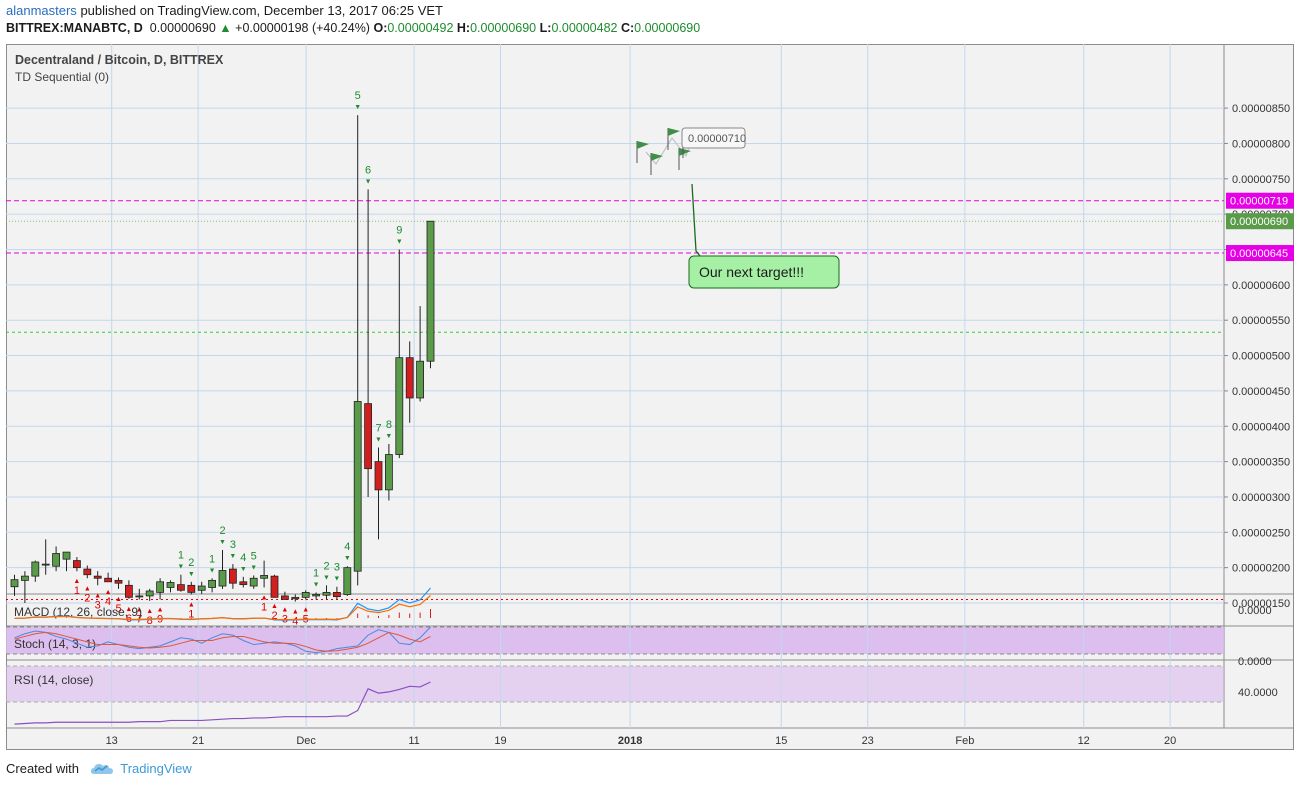 The image size is (1300, 786). Describe the element at coordinates (1261, 533) in the screenshot. I see `y-tick-label: 0.00000250` at that location.